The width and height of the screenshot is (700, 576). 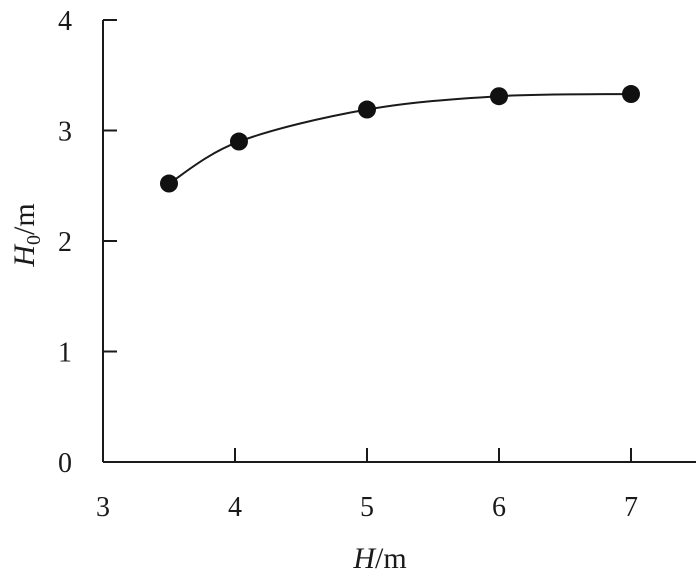 What do you see at coordinates (65, 463) in the screenshot?
I see `y-tick-label: 0` at bounding box center [65, 463].